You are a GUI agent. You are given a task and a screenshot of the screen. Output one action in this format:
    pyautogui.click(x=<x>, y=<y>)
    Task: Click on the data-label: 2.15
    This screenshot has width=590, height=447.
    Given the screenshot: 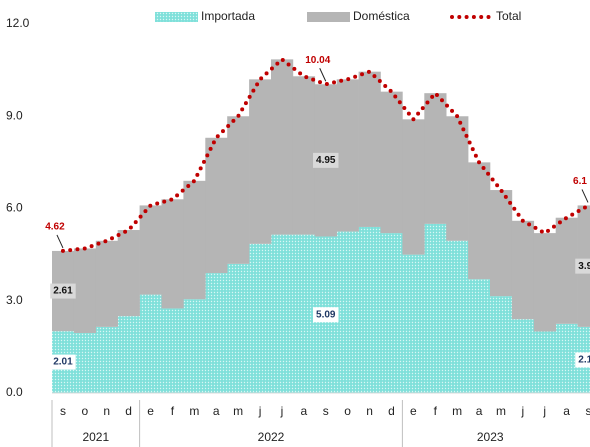 What is the action you would take?
    pyautogui.click(x=582, y=360)
    